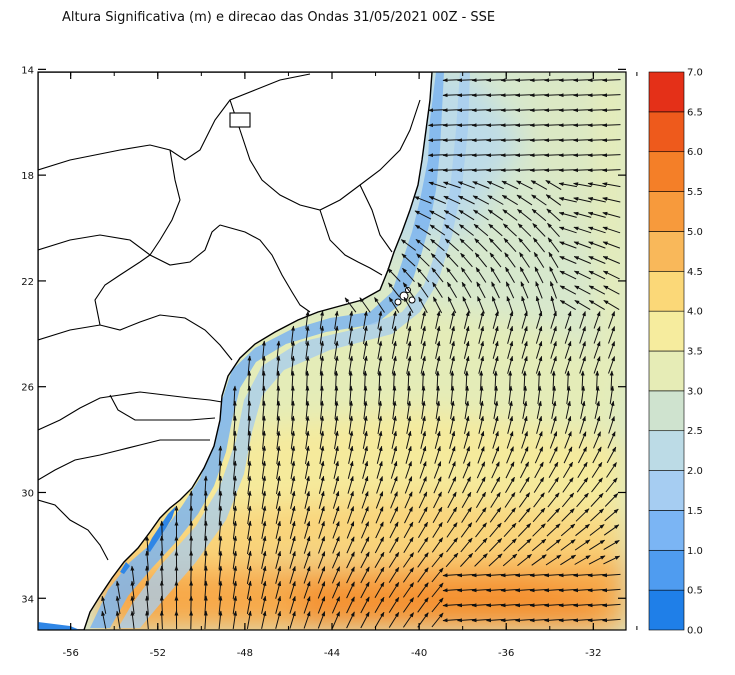 The image size is (735, 675). What do you see at coordinates (27, 70) in the screenshot?
I see `lat-tick-label: 14` at bounding box center [27, 70].